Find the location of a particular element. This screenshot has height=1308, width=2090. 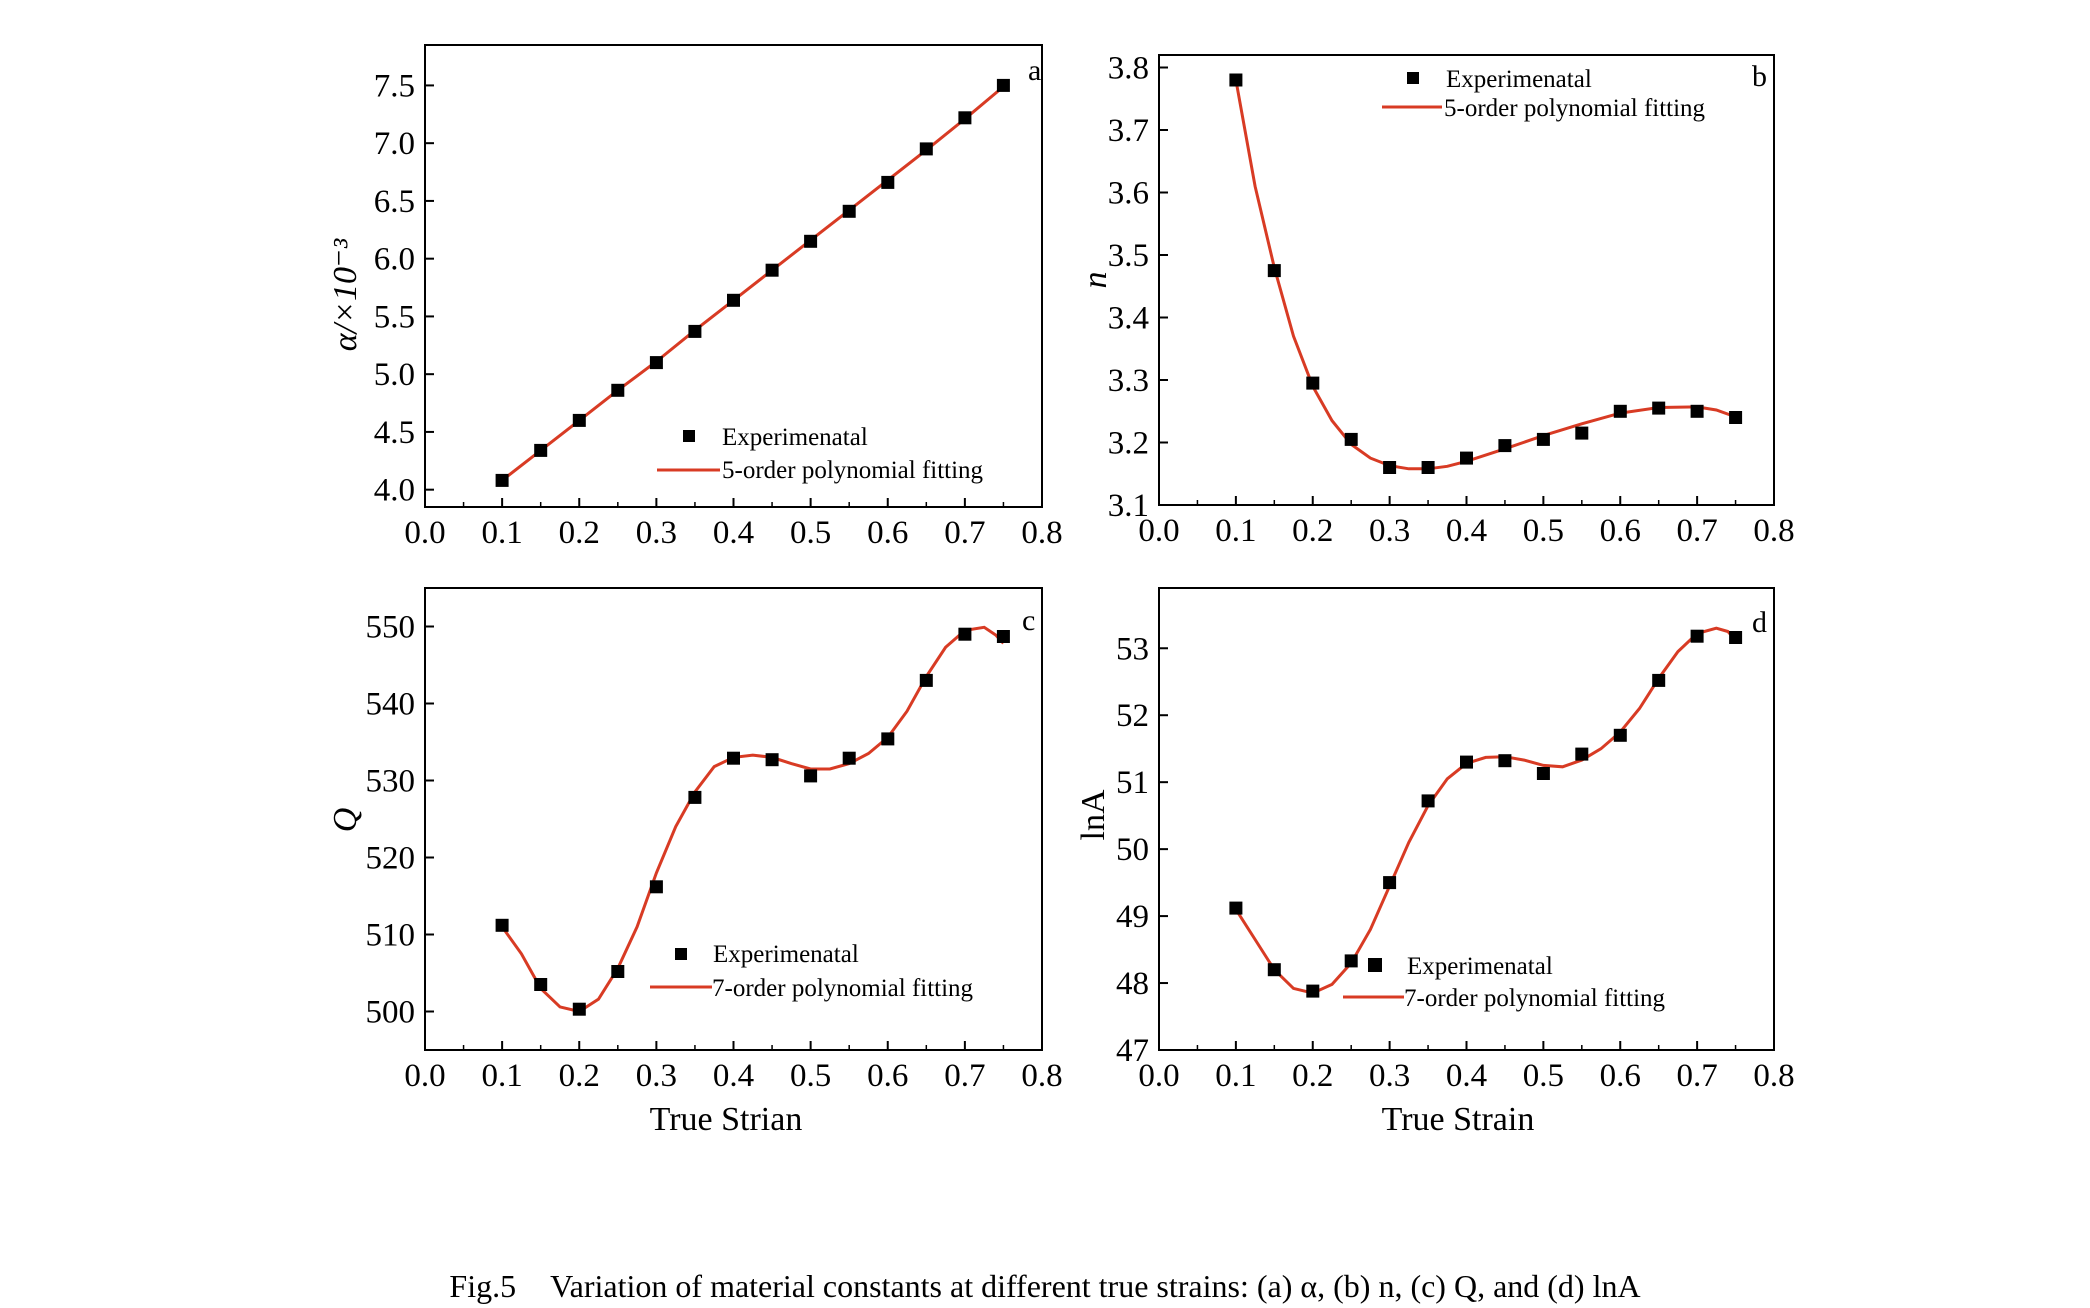

panel-a-legend-scatter-label: Experimenatal is located at coordinates (795, 437).